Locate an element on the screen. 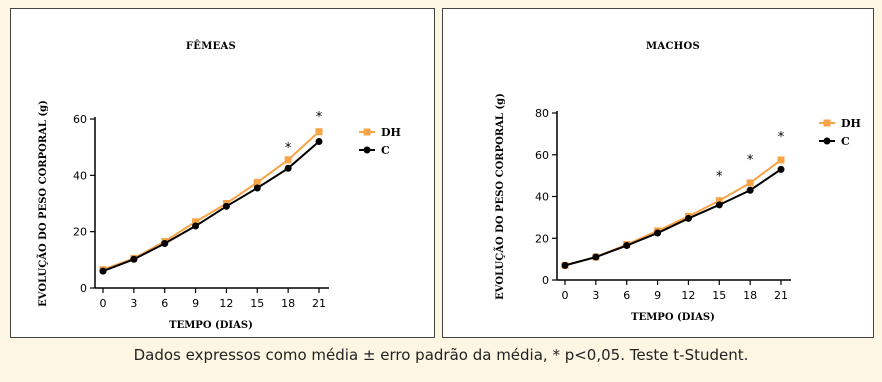 The height and width of the screenshot is (382, 882). series-line-dh is located at coordinates (673, 213).